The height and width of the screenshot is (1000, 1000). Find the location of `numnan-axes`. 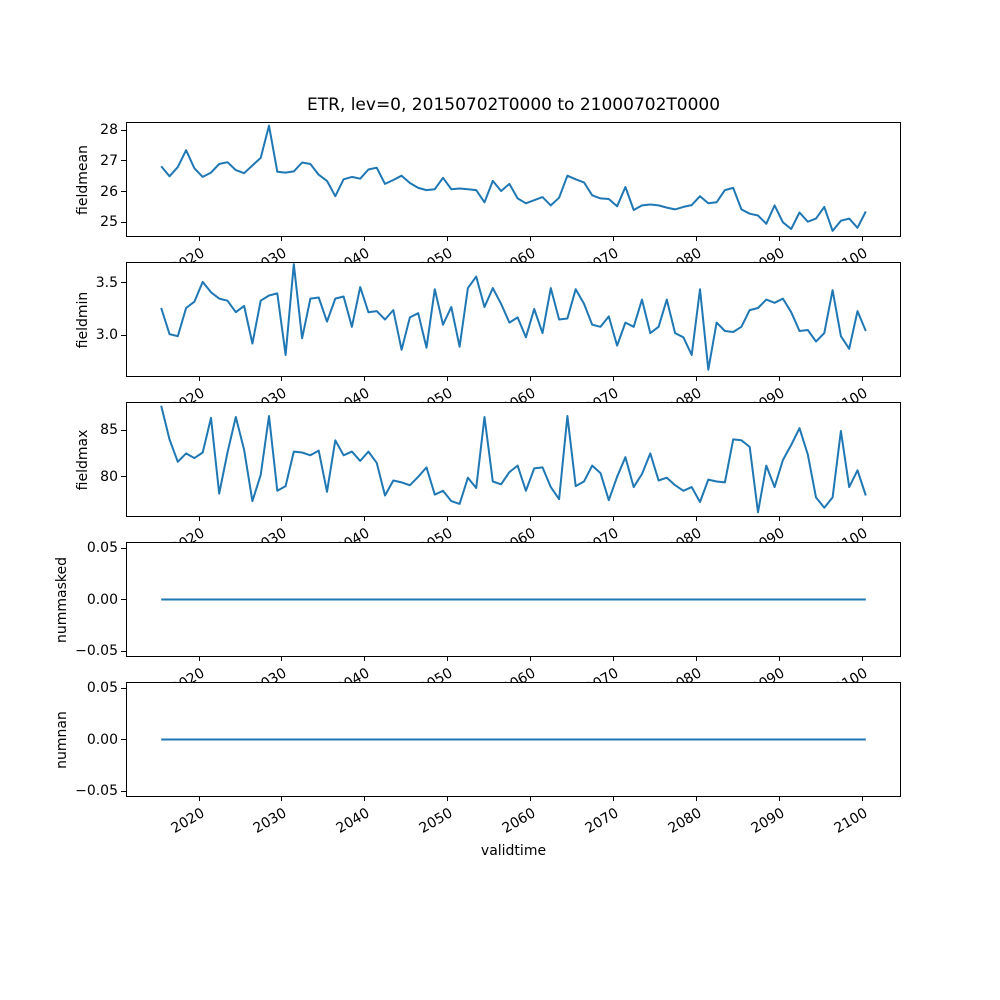

numnan-axes is located at coordinates (513, 739).